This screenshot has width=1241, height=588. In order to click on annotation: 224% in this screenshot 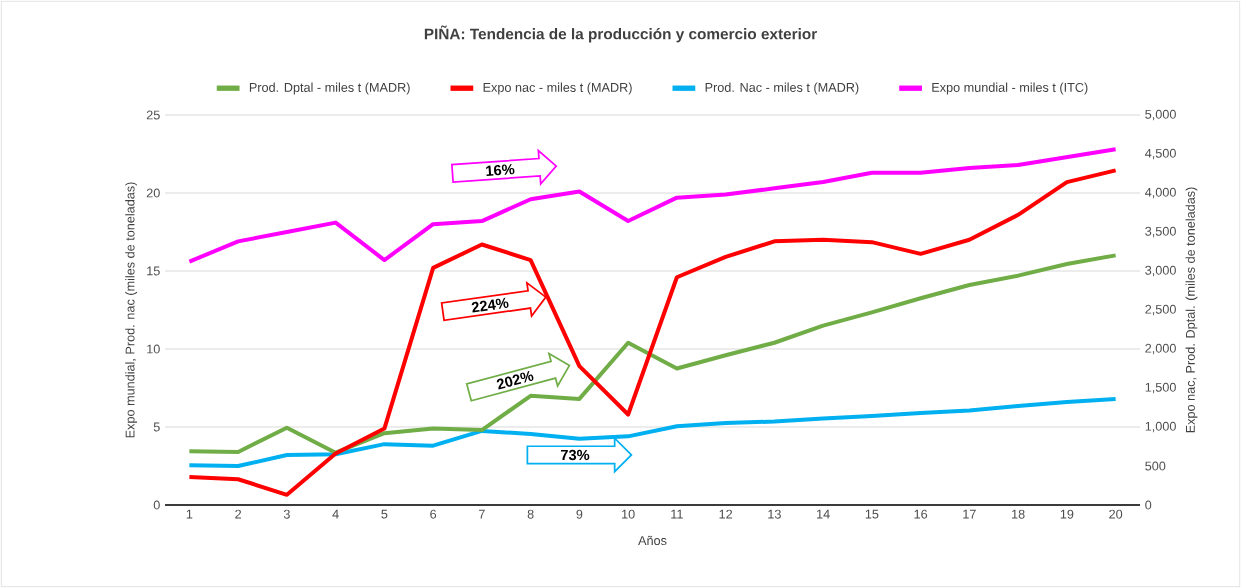, I will do `click(490, 305)`.